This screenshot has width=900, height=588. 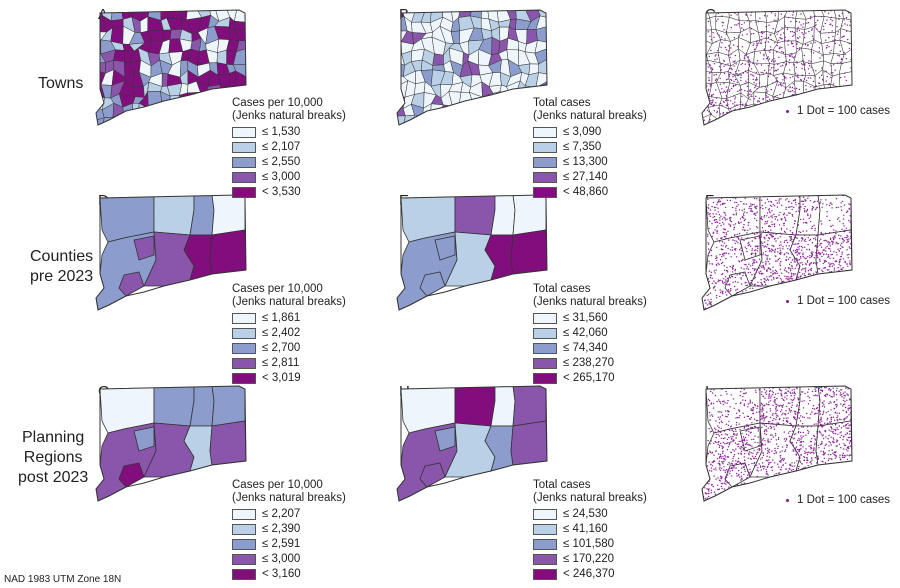 What do you see at coordinates (289, 529) in the screenshot?
I see `legend-item: ≤ 2,390` at bounding box center [289, 529].